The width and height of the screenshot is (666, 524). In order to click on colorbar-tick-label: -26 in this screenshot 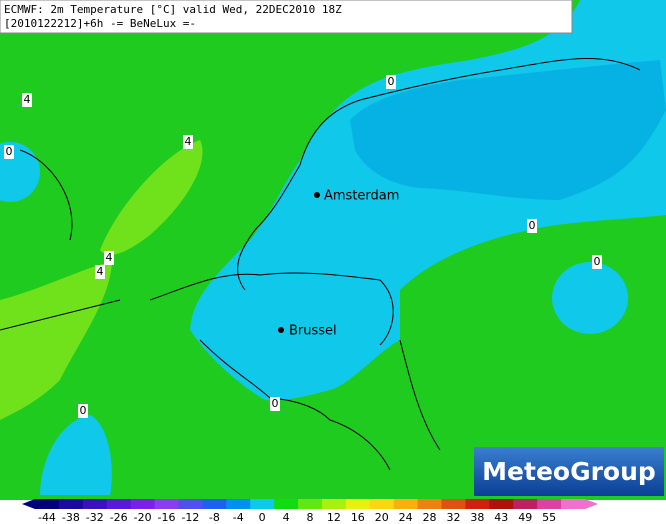, I will do `click(119, 517)`.